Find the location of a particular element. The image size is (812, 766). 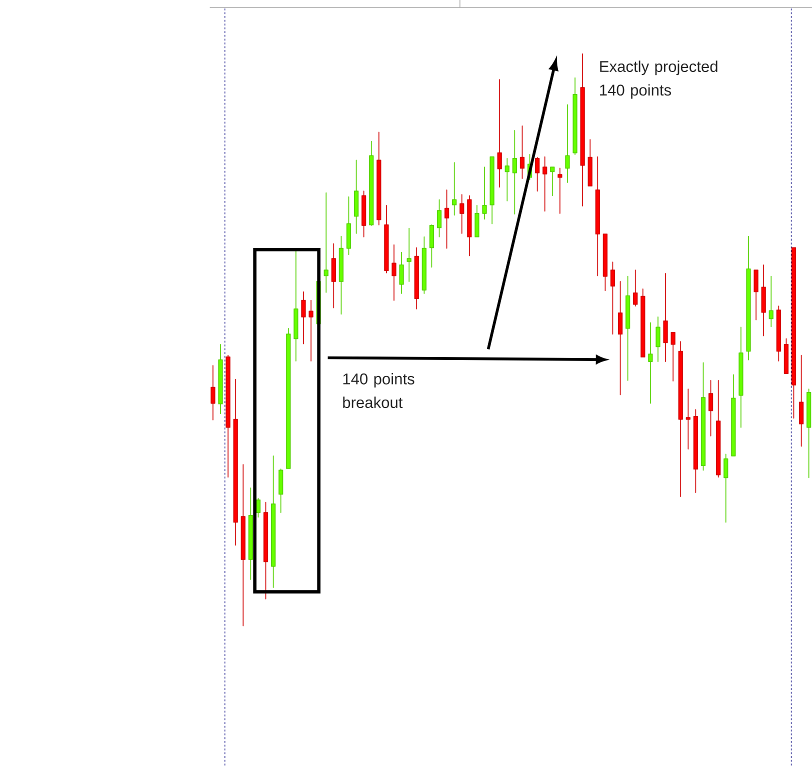

annotation: Exactly projected 140 points is located at coordinates (659, 79).